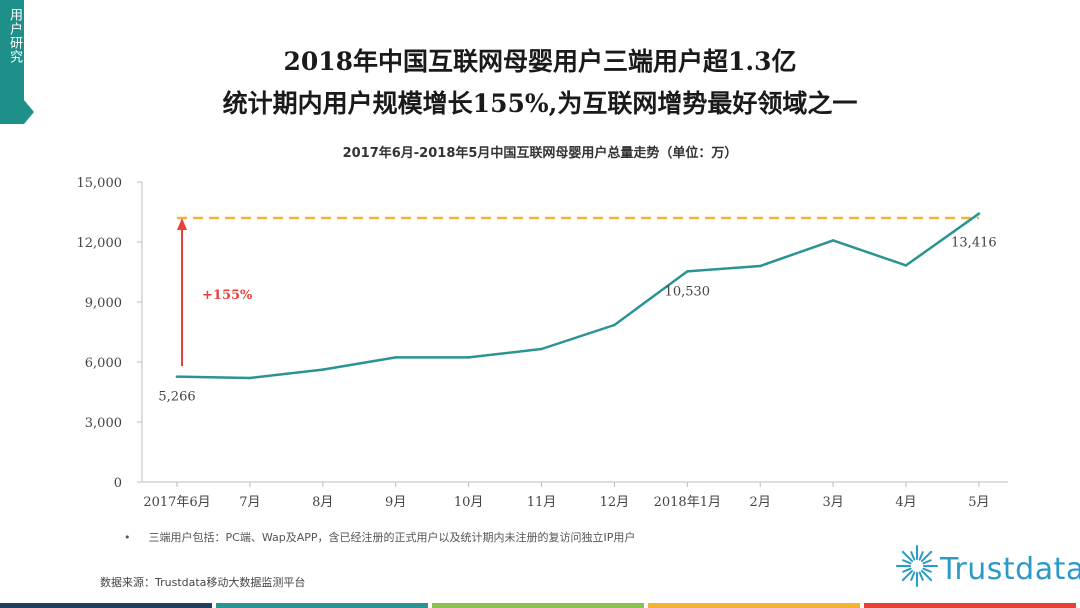 The width and height of the screenshot is (1080, 608). What do you see at coordinates (182, 224) in the screenshot?
I see `growth-arrow-head` at bounding box center [182, 224].